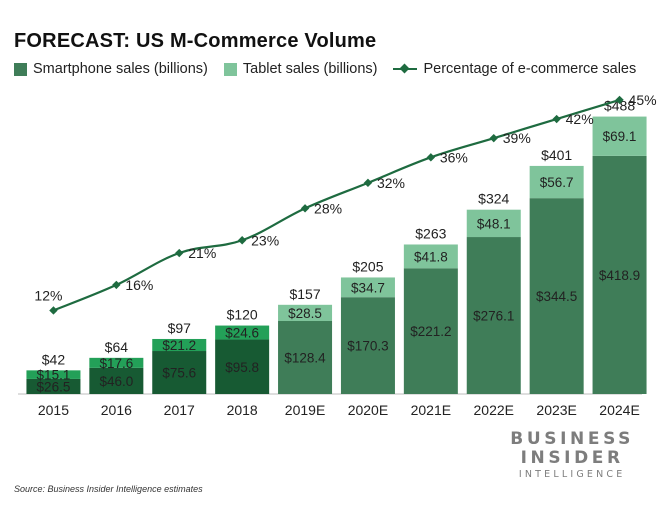 This screenshot has height=509, width=670. What do you see at coordinates (556, 410) in the screenshot?
I see `x-tick-label: 2023E` at bounding box center [556, 410].